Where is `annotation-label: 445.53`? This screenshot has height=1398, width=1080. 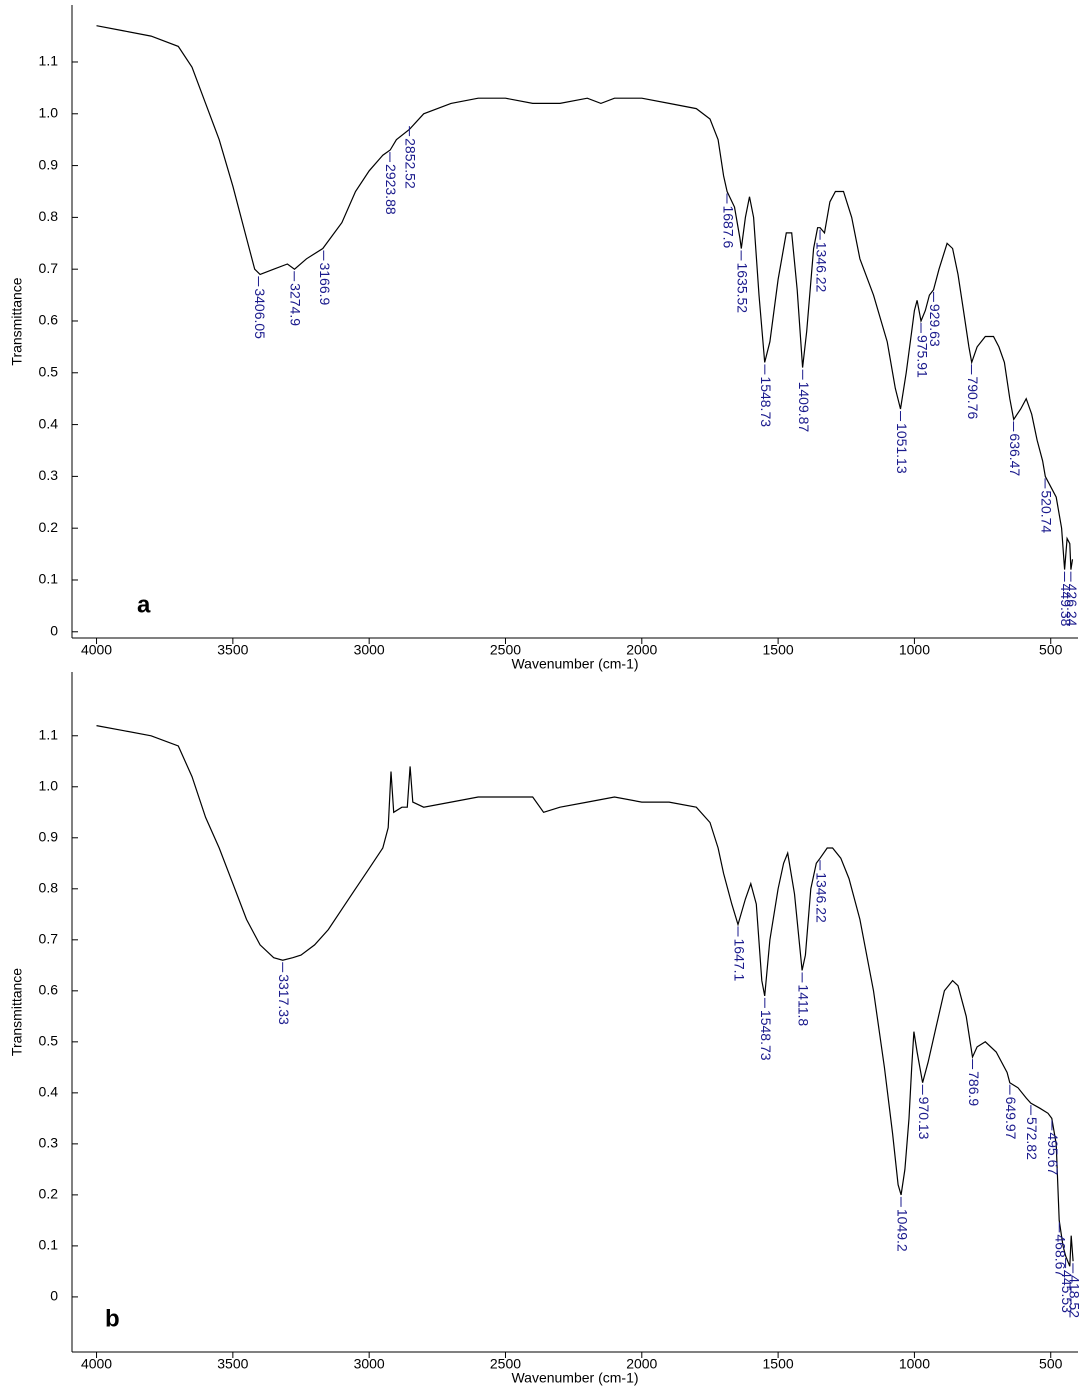
annotation-label: 445.53 is located at coordinates (1067, 1291).